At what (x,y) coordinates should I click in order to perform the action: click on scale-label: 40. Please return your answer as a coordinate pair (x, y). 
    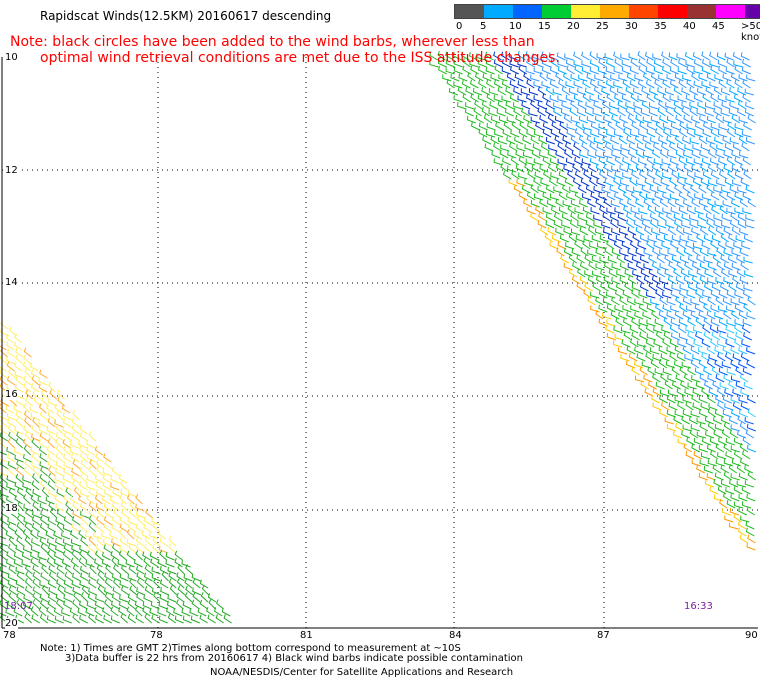
    Looking at the image, I should click on (689, 26).